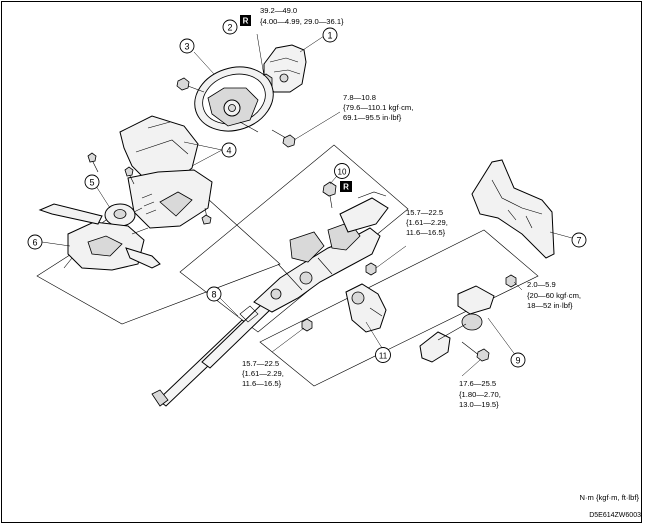  I want to click on wheel-bolt-right, so click(283, 138).